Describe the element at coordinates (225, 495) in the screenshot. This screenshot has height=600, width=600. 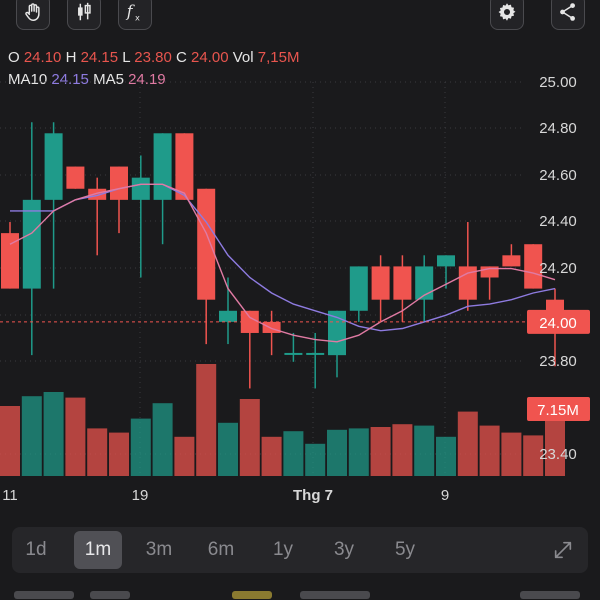
I see `x-axis: 11 19 Thg 7 9` at that location.